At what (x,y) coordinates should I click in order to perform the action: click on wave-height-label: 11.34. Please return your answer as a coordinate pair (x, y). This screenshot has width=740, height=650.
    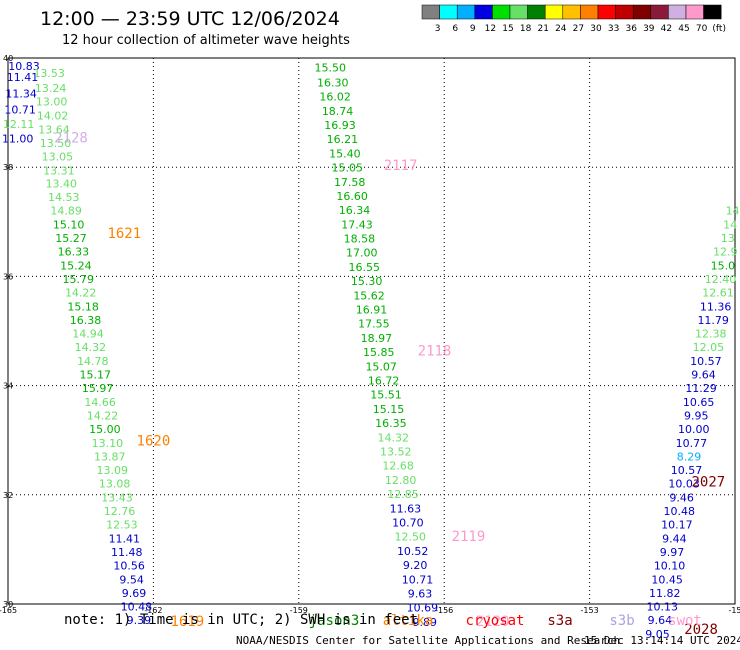
    Looking at the image, I should click on (21, 93).